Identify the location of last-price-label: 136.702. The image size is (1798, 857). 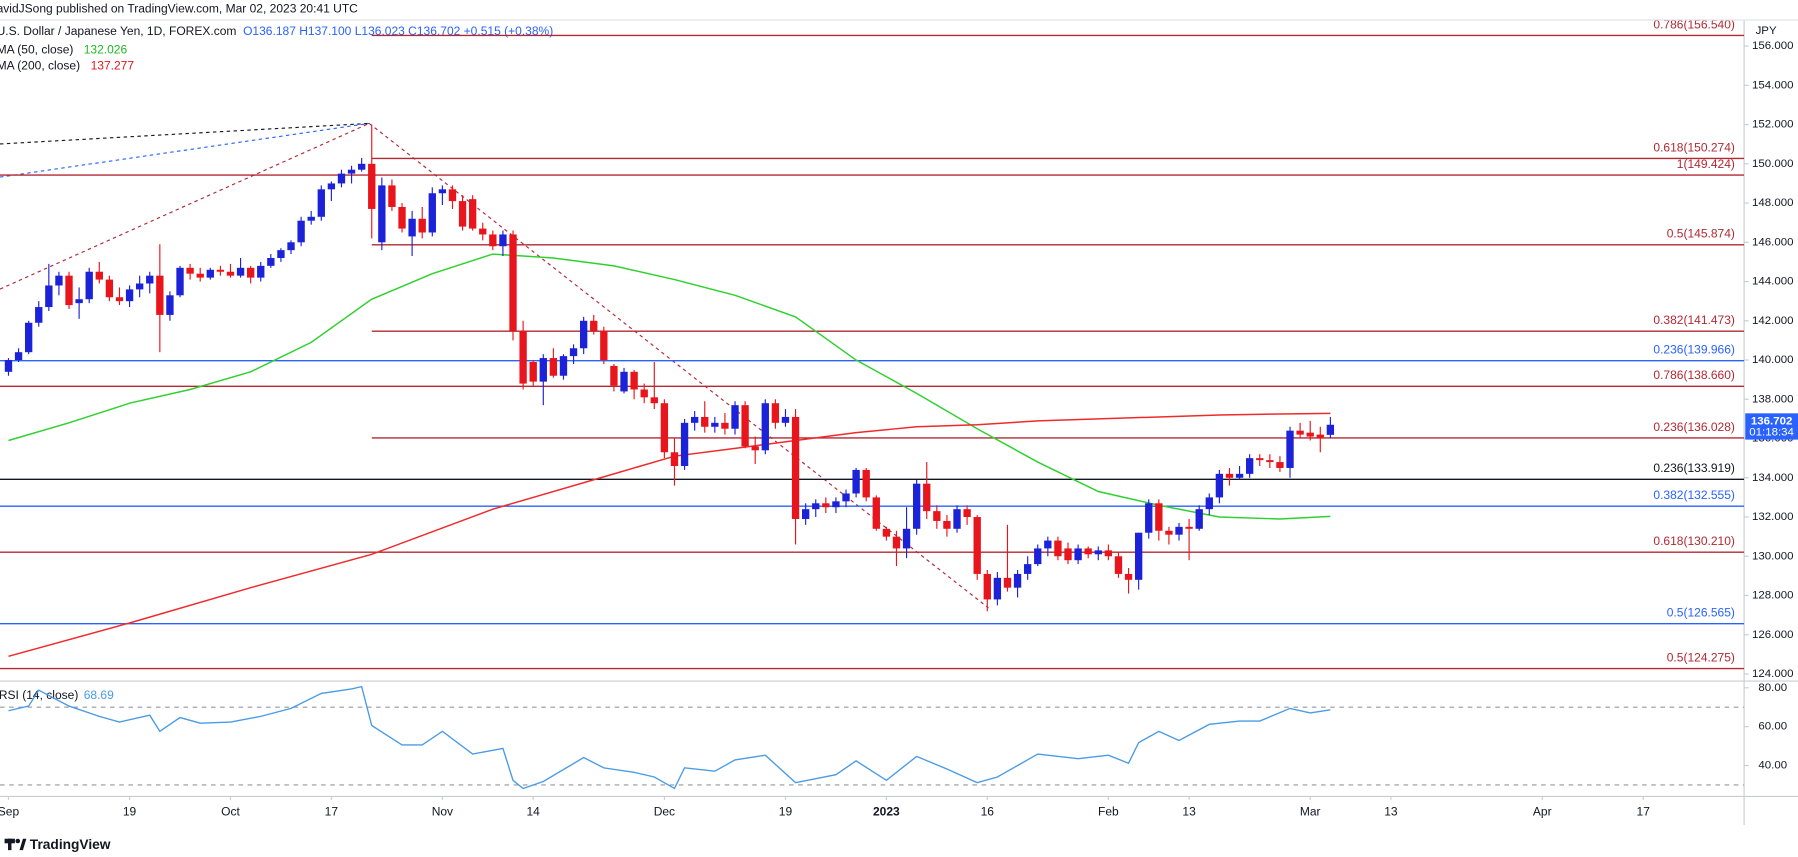
(1771, 421).